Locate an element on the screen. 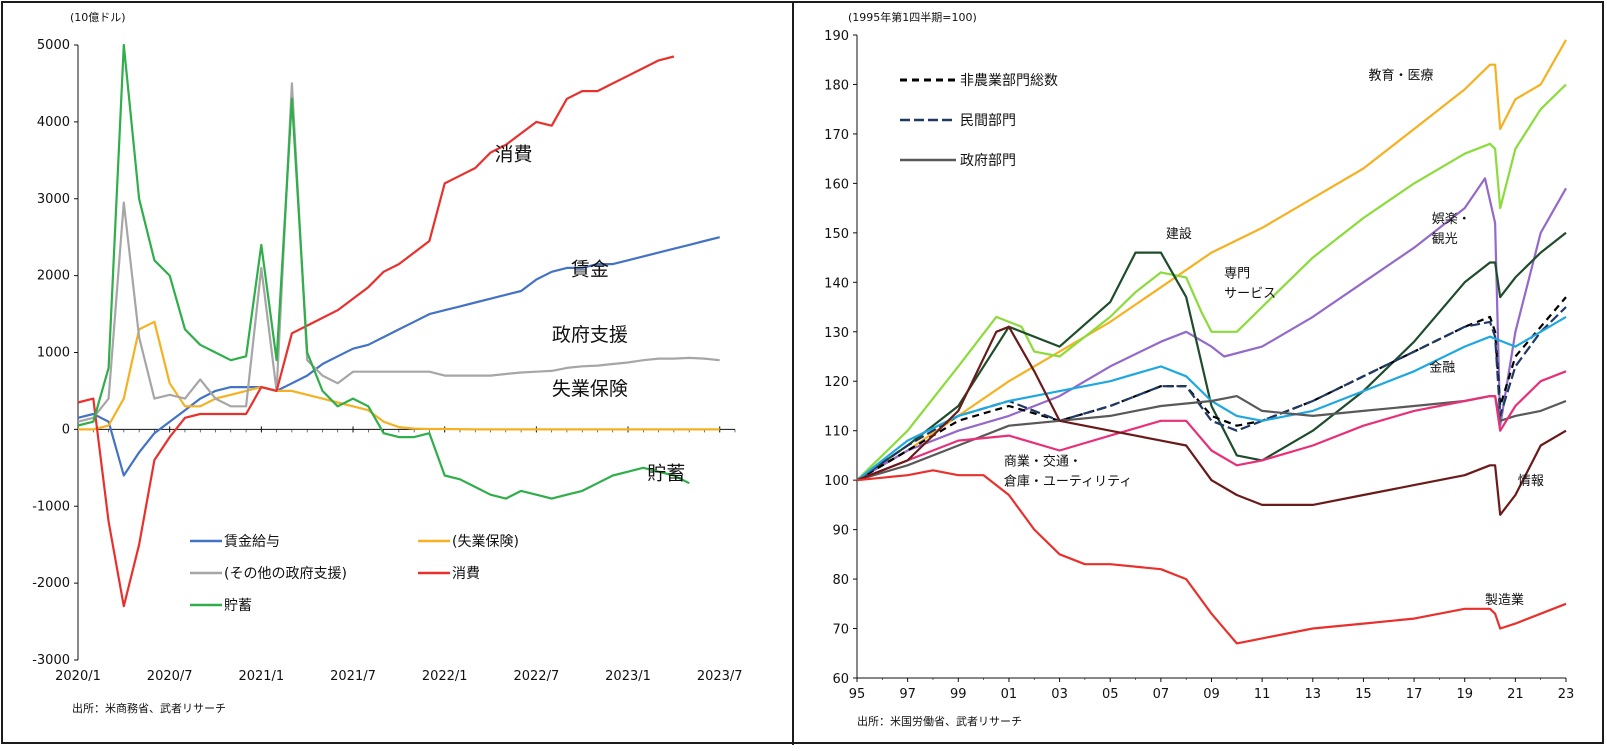 This screenshot has height=751, width=1607. chart2-legend-label: 民間部門 is located at coordinates (988, 121).